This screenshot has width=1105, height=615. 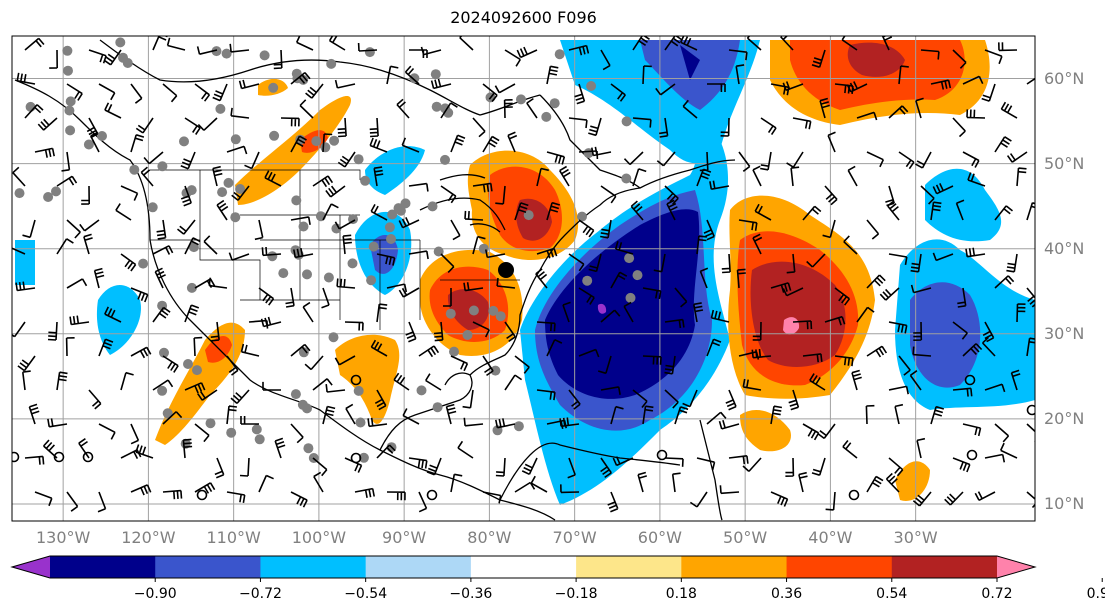 I want to click on colorbar-tick-label: −0.54, so click(x=366, y=594).